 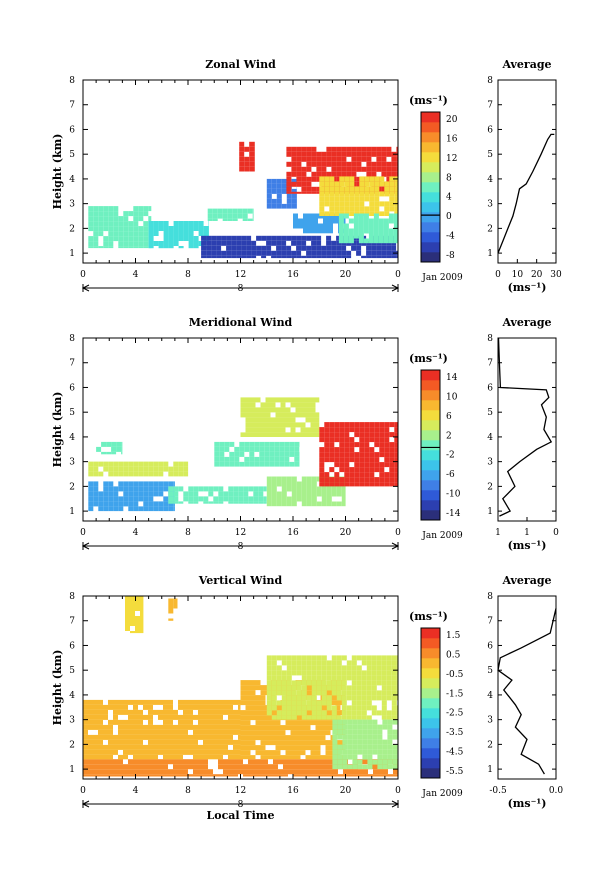 I want to click on x-tick-label: 4, so click(x=136, y=533).